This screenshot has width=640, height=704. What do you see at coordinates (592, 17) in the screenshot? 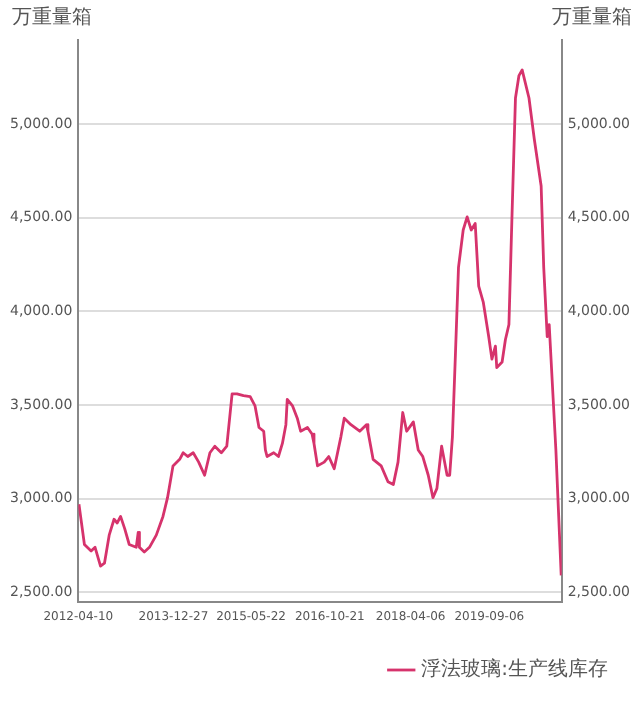
I see `y2-axis-title: 万重量箱` at bounding box center [592, 17].